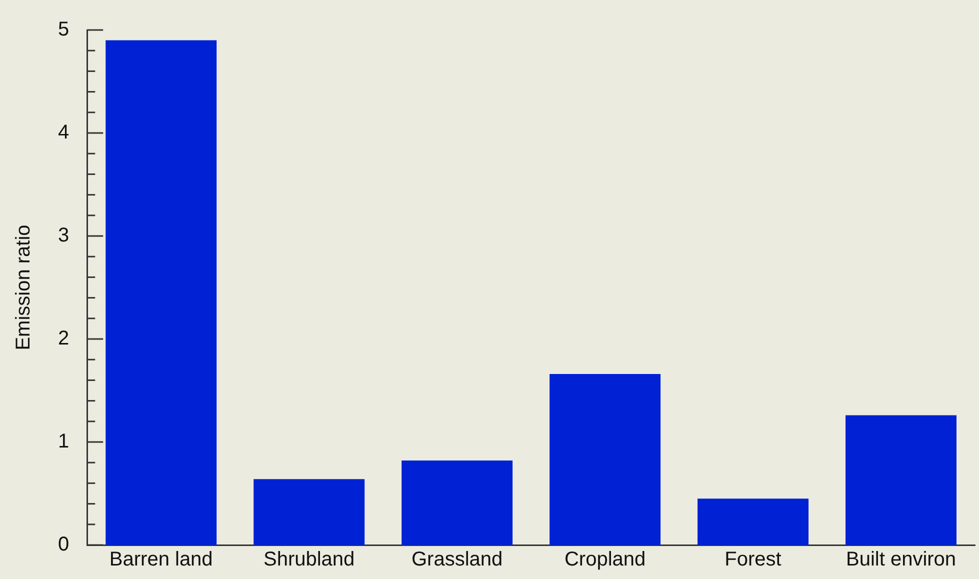 This screenshot has height=579, width=979. I want to click on y-tick-label: 2, so click(64, 339).